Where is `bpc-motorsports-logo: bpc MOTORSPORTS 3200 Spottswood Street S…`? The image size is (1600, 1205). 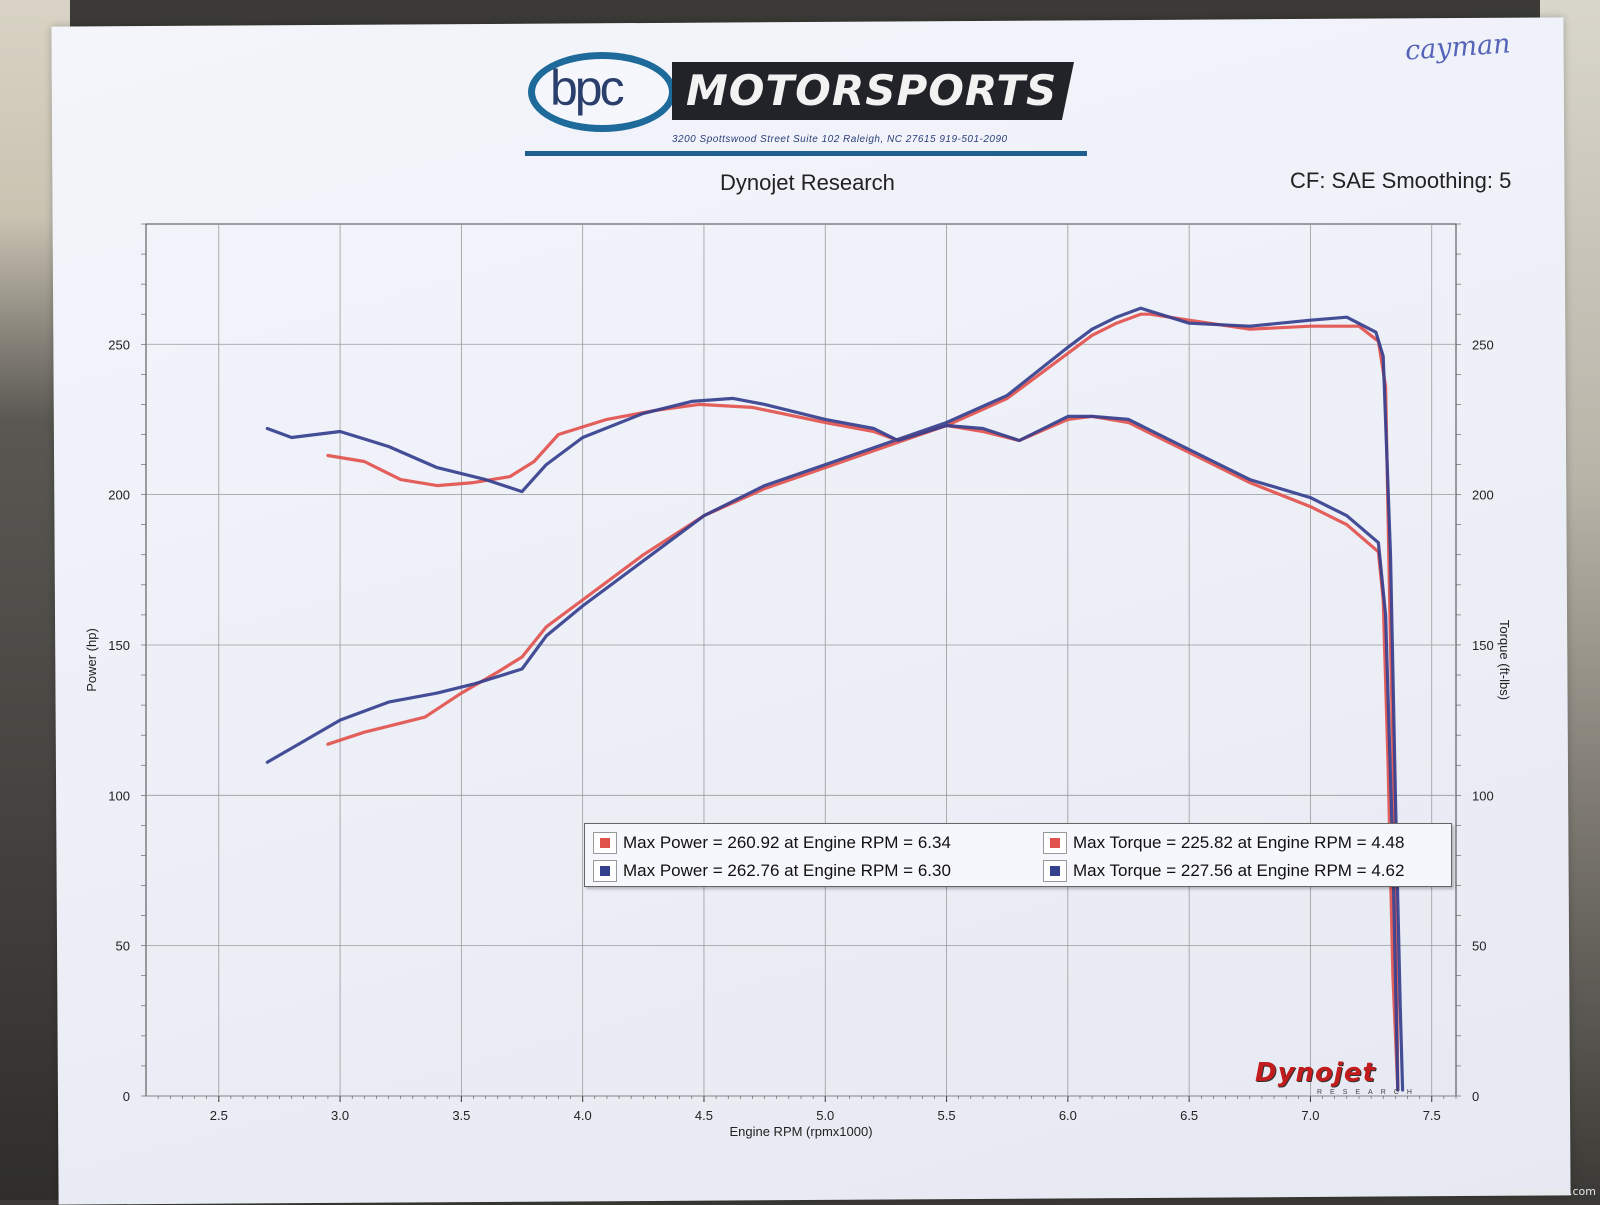
bpc-motorsports-logo: bpc MOTORSPORTS 3200 Spottswood Street S… is located at coordinates (806, 105).